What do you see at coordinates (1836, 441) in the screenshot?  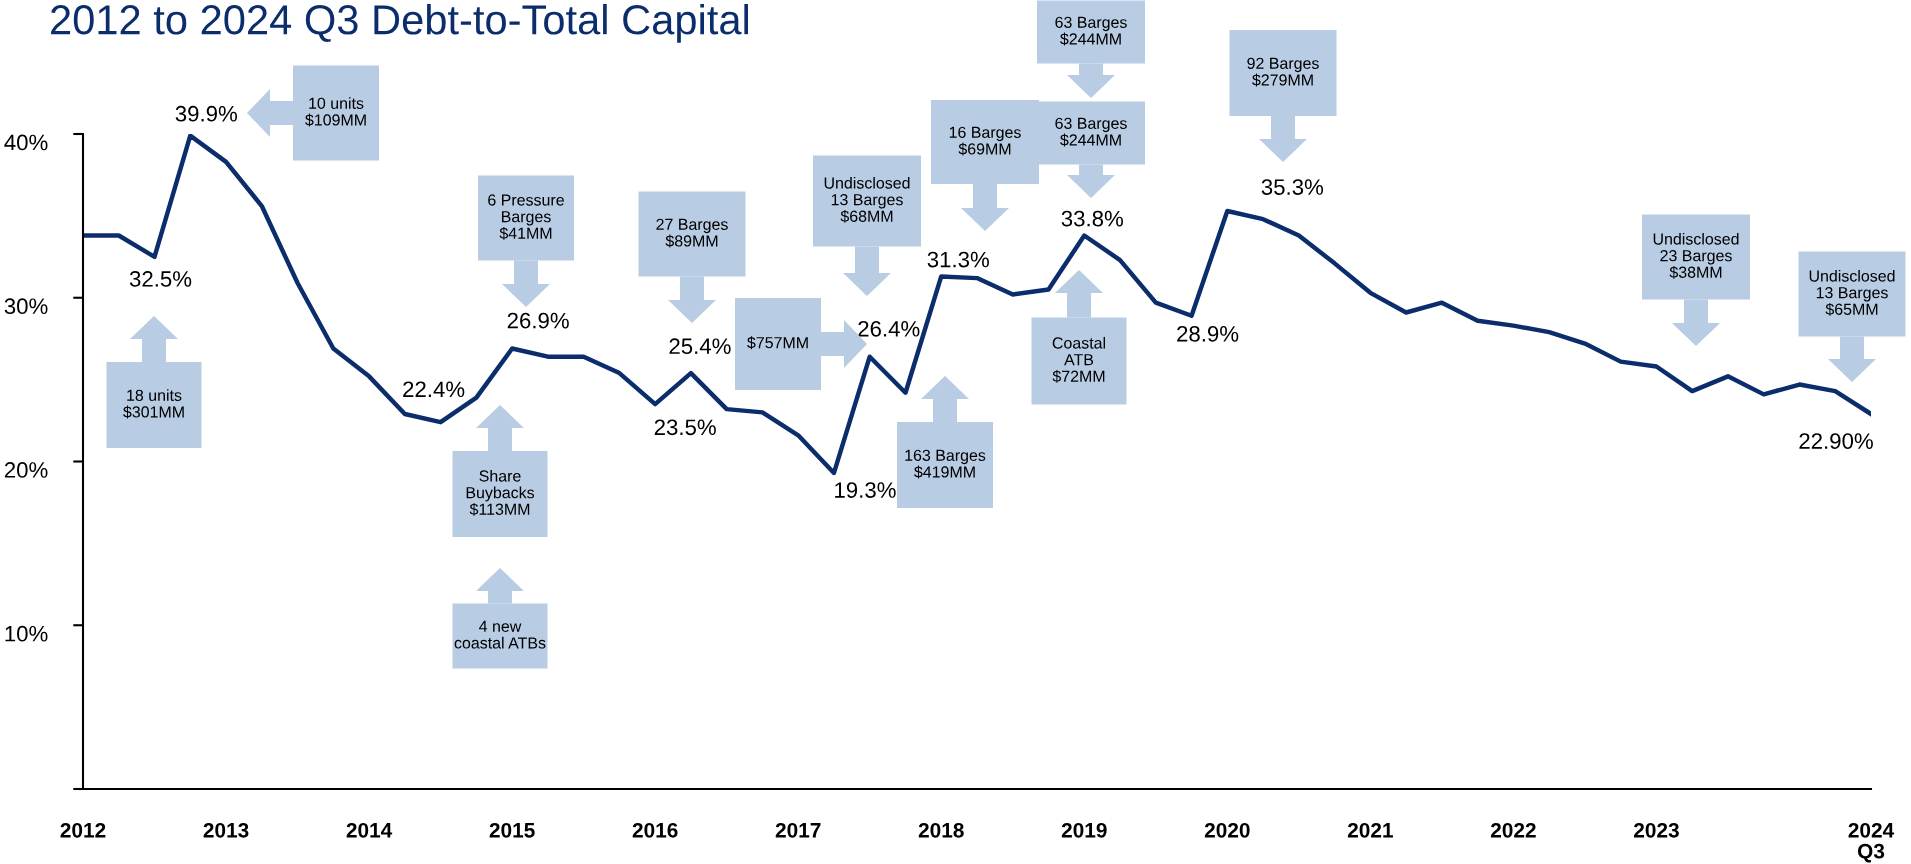 I see `data-label: 22.90%` at bounding box center [1836, 441].